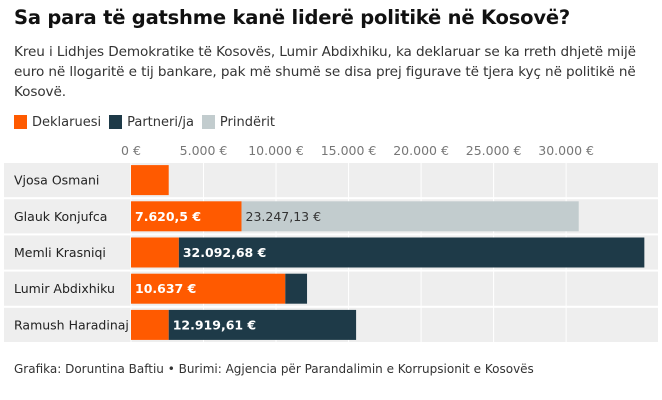  I want to click on category-label: Glauk Konjufca, so click(60, 216).